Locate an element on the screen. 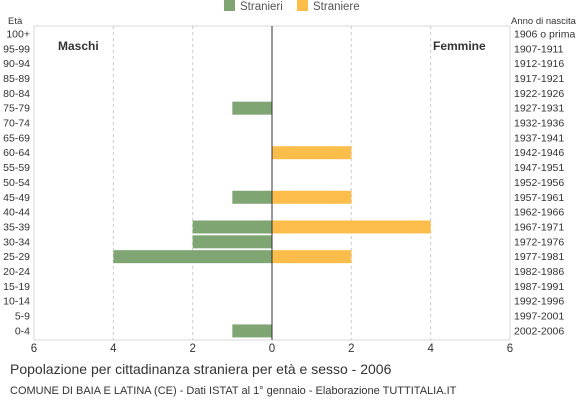 The height and width of the screenshot is (400, 580). birth-year-label: 1997-2001 is located at coordinates (539, 317).